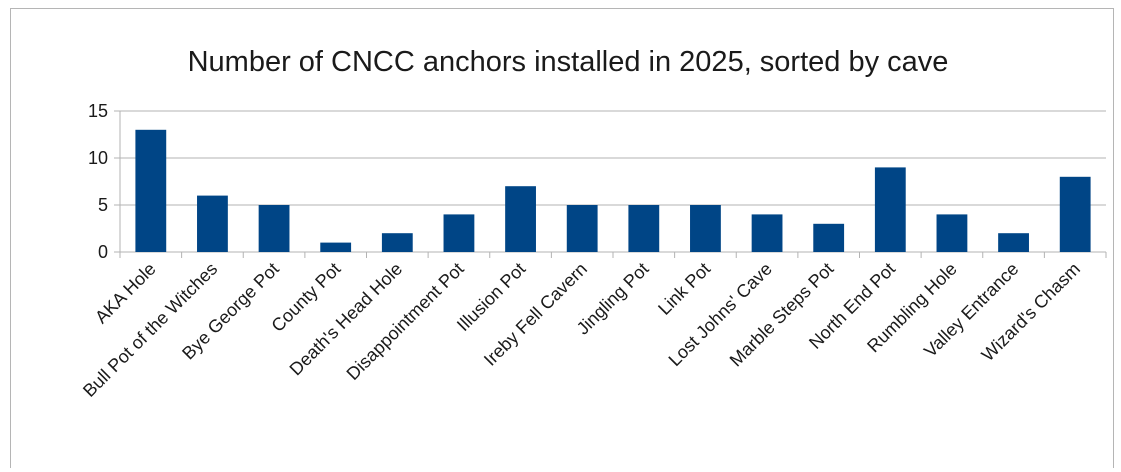 This screenshot has height=472, width=1121. I want to click on x-category-label: Disappointment Pot, so click(405, 321).